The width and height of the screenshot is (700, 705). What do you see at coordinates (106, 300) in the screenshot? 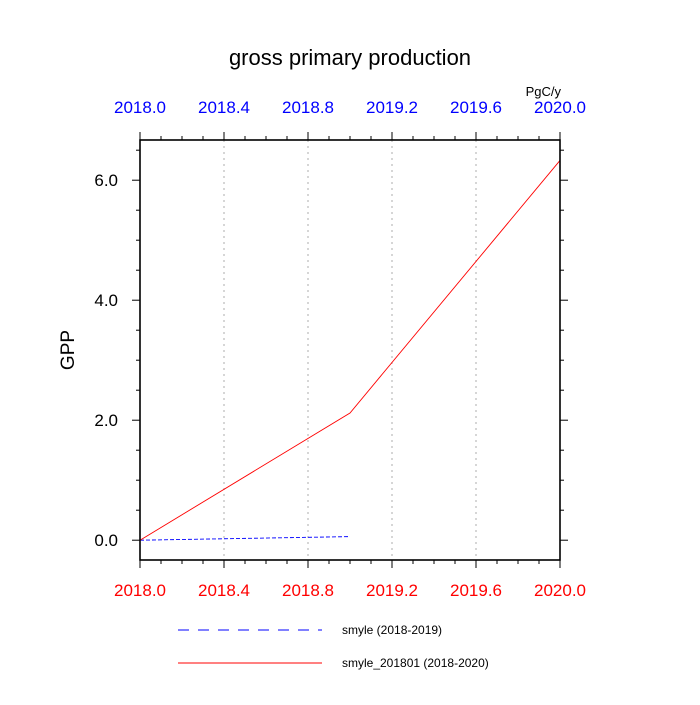
I see `y-tick-label: 4.0` at bounding box center [106, 300].